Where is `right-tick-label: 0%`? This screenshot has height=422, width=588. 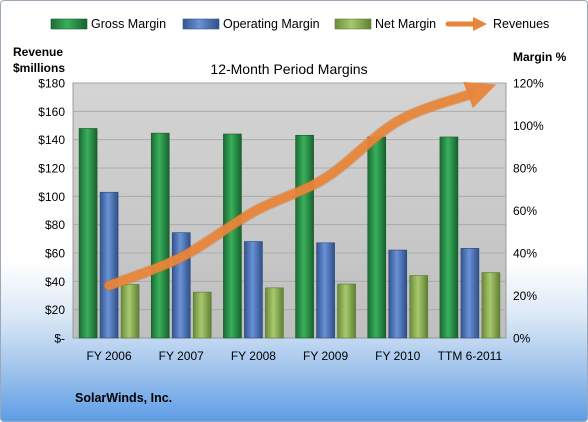 right-tick-label: 0% is located at coordinates (522, 339).